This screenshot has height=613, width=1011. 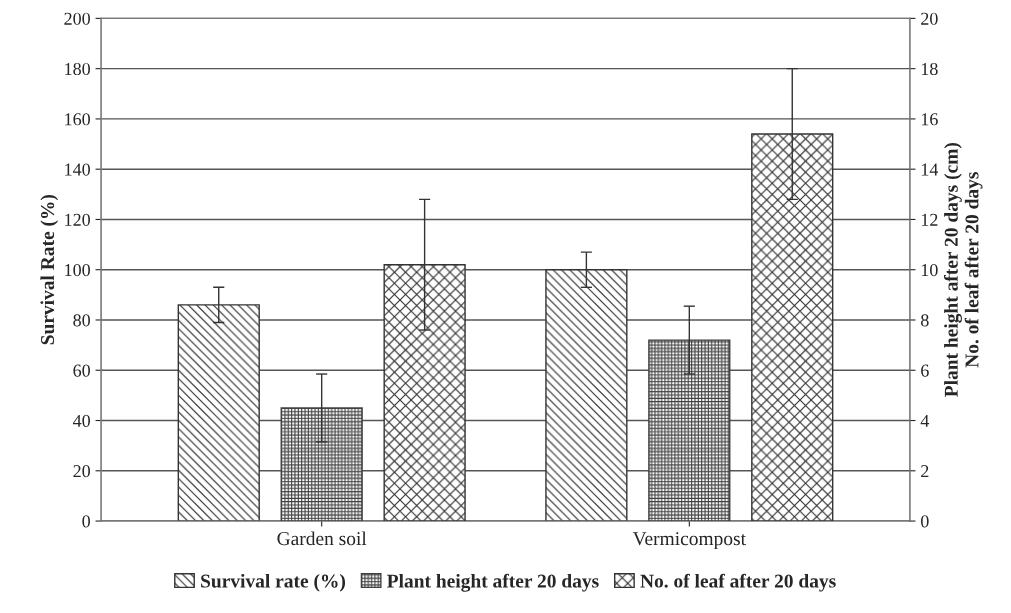 What do you see at coordinates (925, 471) in the screenshot?
I see `y2-tick-label: 2` at bounding box center [925, 471].